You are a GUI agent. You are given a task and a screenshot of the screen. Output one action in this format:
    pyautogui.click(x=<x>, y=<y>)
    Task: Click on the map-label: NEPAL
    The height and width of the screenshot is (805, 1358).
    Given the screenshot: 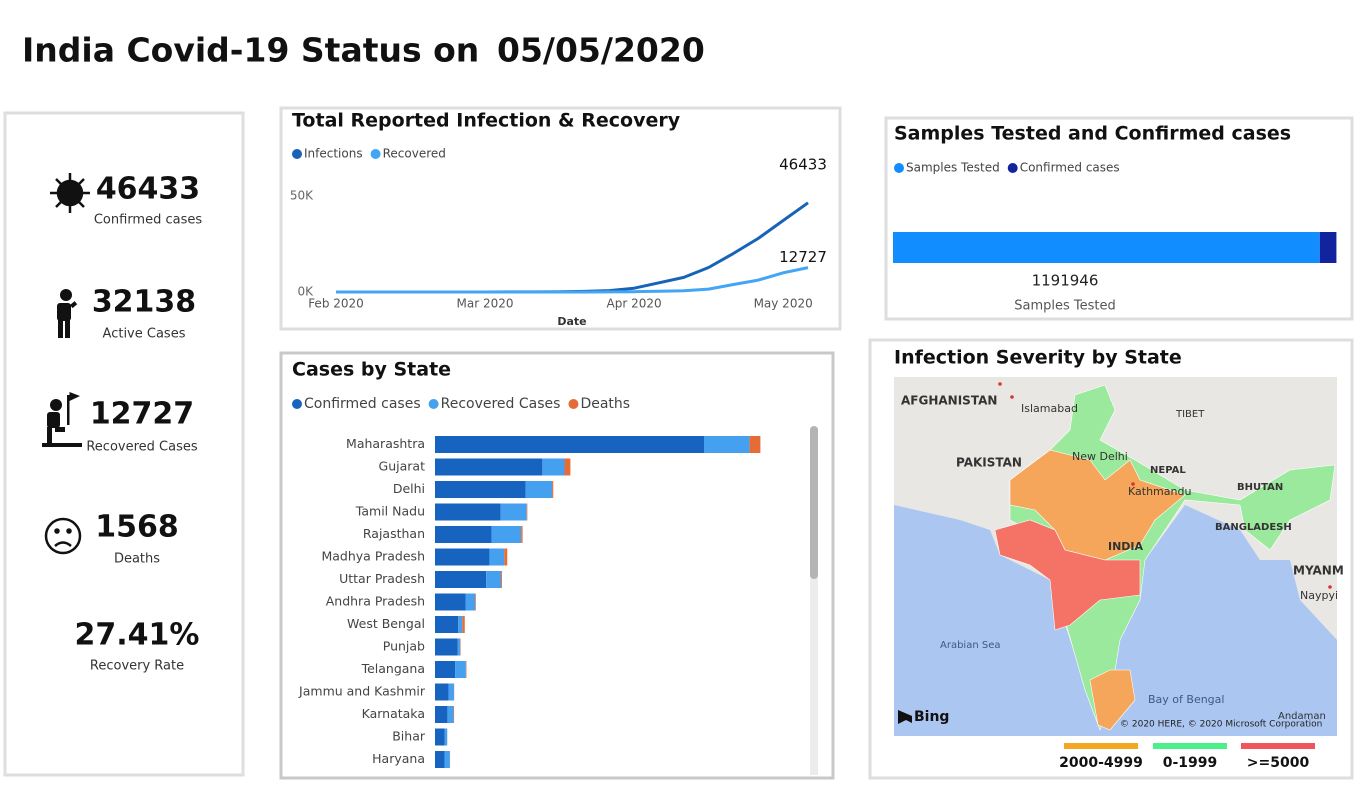 What is the action you would take?
    pyautogui.click(x=1168, y=470)
    